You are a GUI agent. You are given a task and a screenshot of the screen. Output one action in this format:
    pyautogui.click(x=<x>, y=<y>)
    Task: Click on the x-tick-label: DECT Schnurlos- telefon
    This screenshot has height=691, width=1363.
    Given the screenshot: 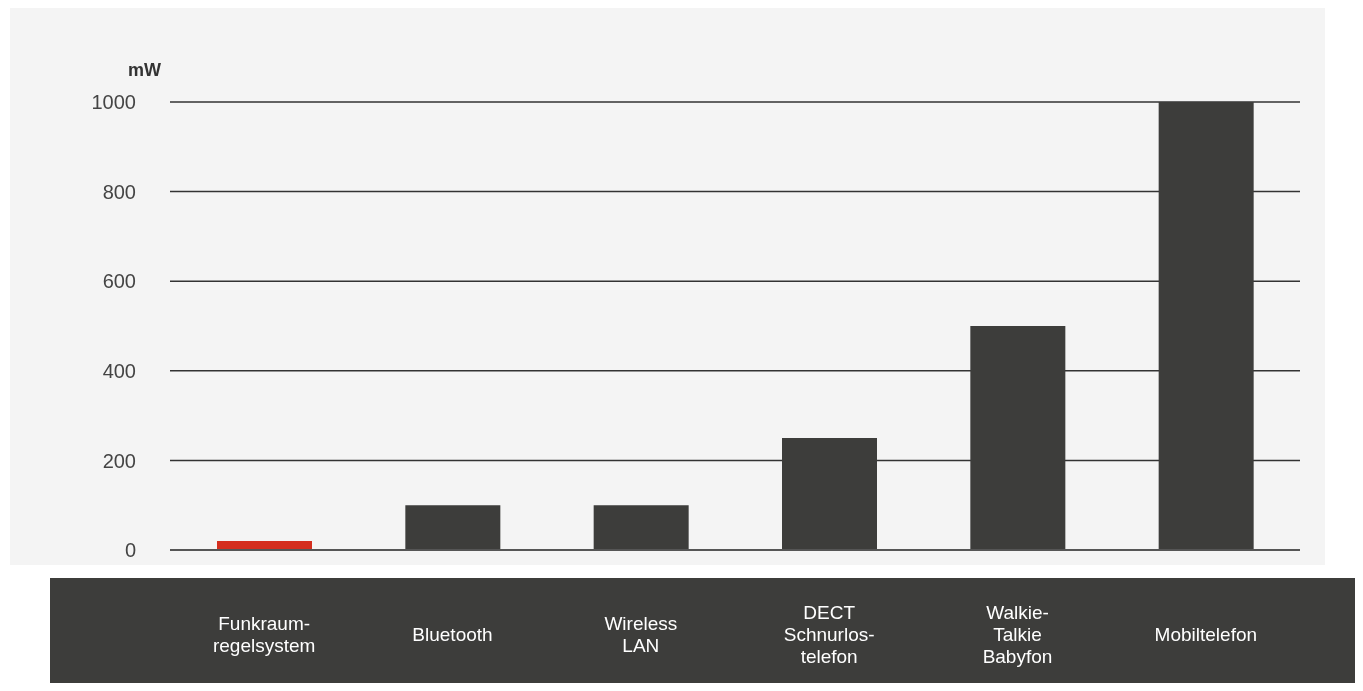 What is the action you would take?
    pyautogui.click(x=829, y=635)
    